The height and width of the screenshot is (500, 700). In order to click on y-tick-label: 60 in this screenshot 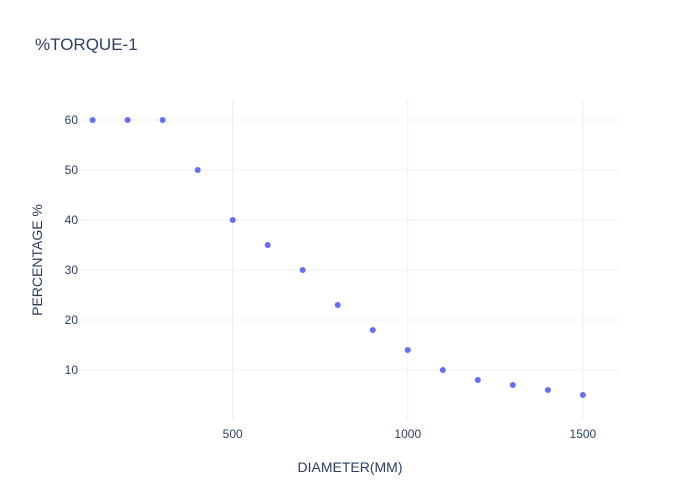, I will do `click(72, 120)`.